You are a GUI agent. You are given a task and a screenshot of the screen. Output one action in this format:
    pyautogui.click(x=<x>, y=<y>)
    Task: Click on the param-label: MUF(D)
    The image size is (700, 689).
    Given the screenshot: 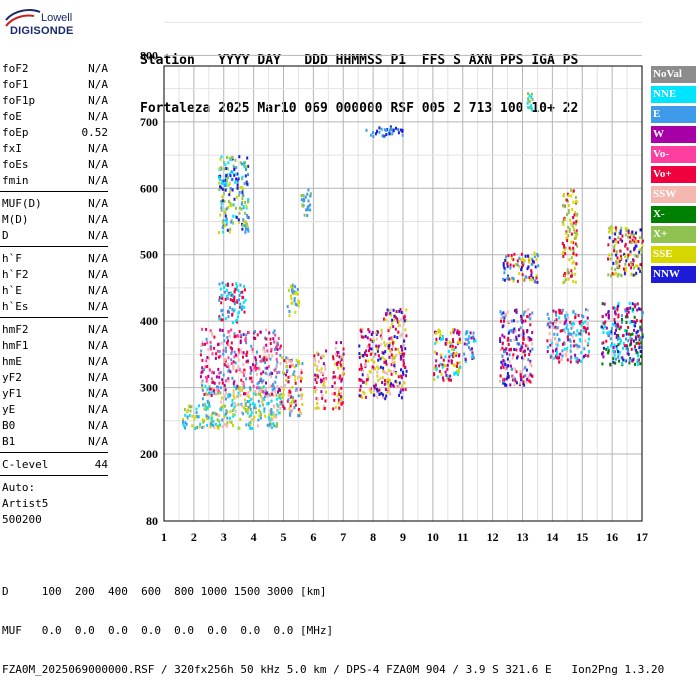 What is the action you would take?
    pyautogui.click(x=22, y=203)
    